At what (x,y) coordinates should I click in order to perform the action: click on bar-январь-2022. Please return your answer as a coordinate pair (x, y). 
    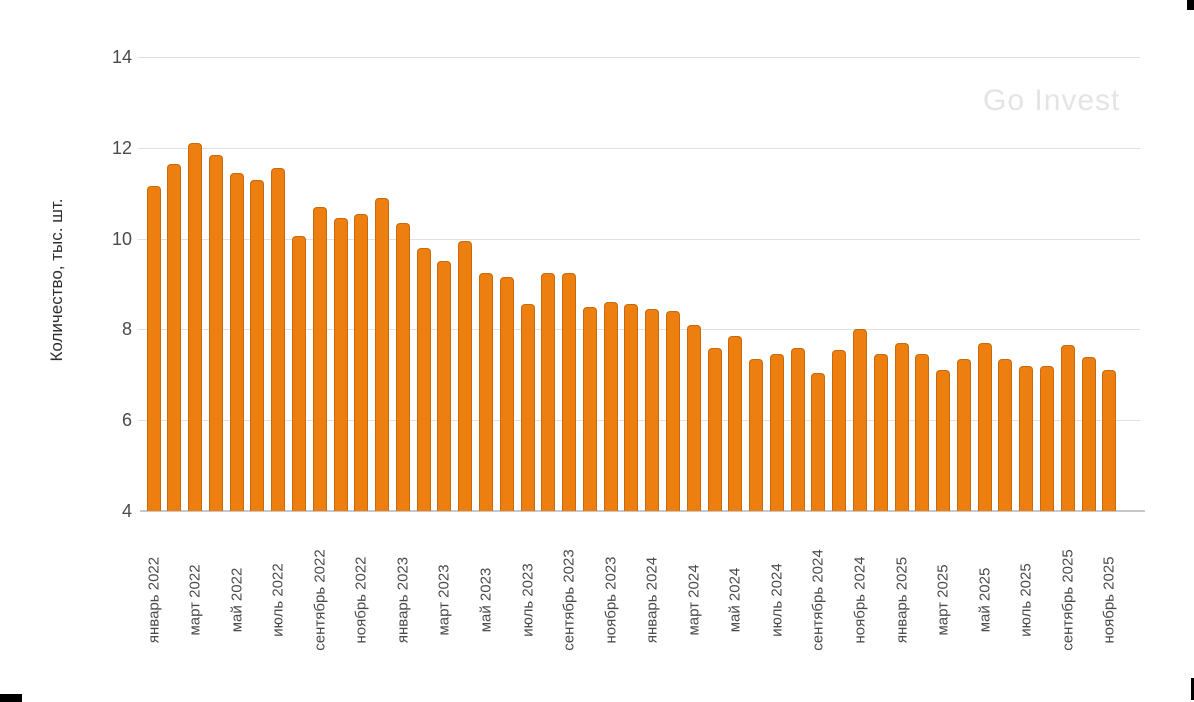
    Looking at the image, I should click on (153, 348).